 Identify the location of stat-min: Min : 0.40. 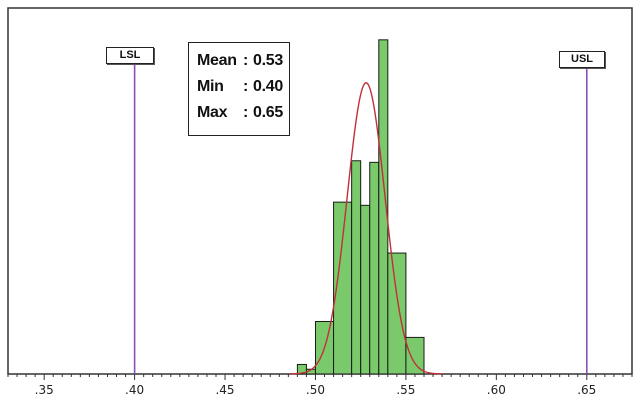
(243, 87).